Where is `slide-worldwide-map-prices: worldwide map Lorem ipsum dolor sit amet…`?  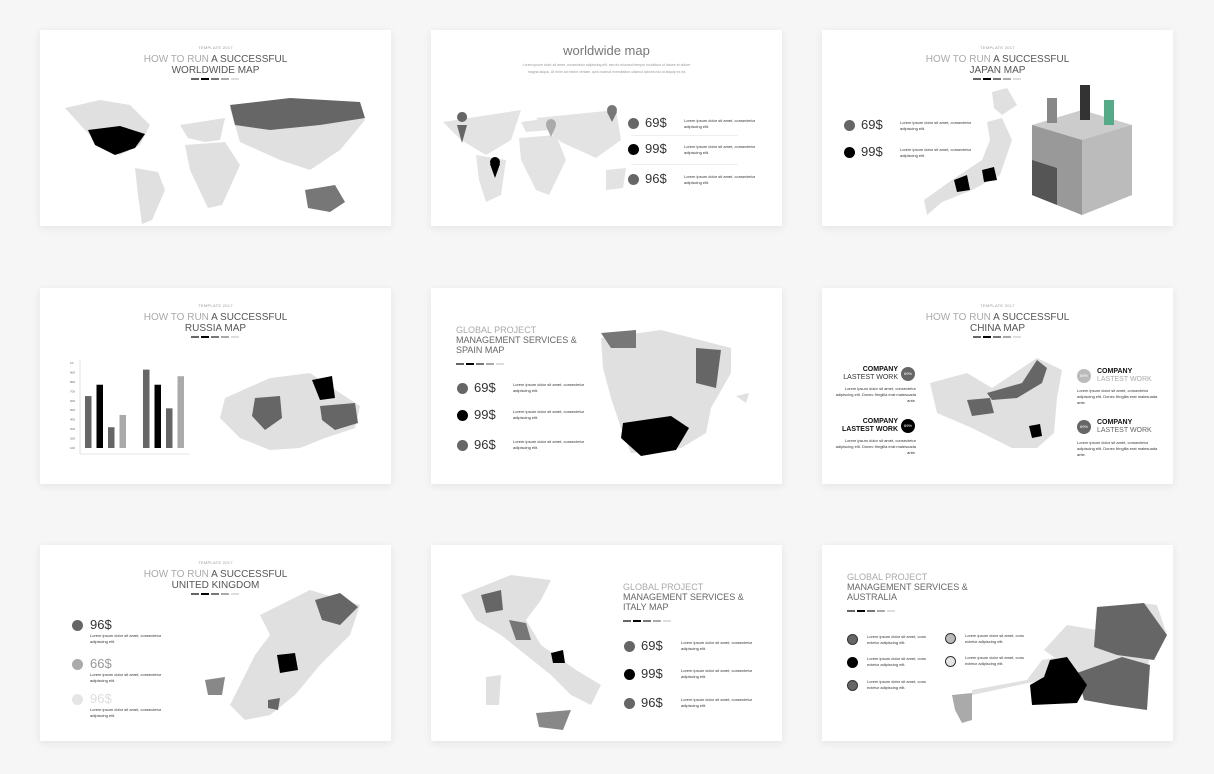 slide-worldwide-map-prices: worldwide map Lorem ipsum dolor sit amet… is located at coordinates (606, 128).